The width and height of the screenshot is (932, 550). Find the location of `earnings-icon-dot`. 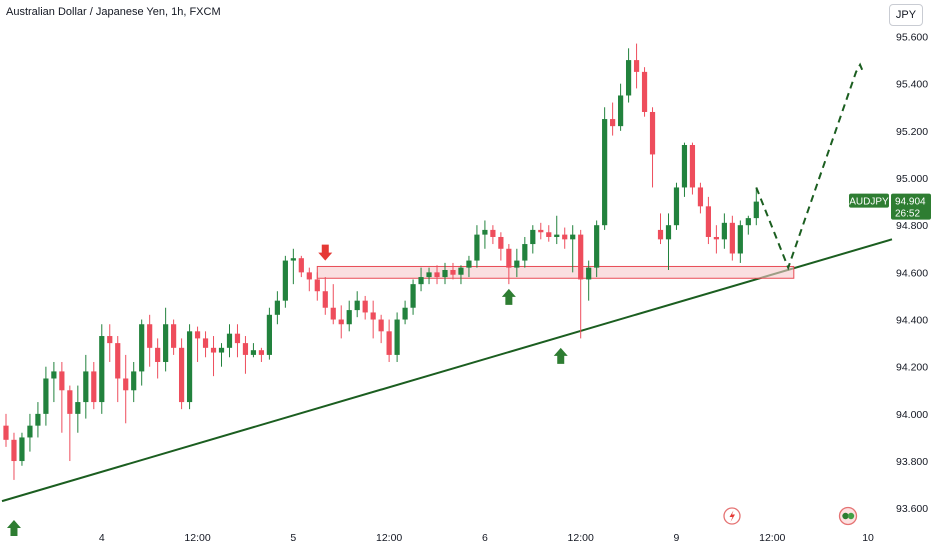

earnings-icon-dot is located at coordinates (851, 516).